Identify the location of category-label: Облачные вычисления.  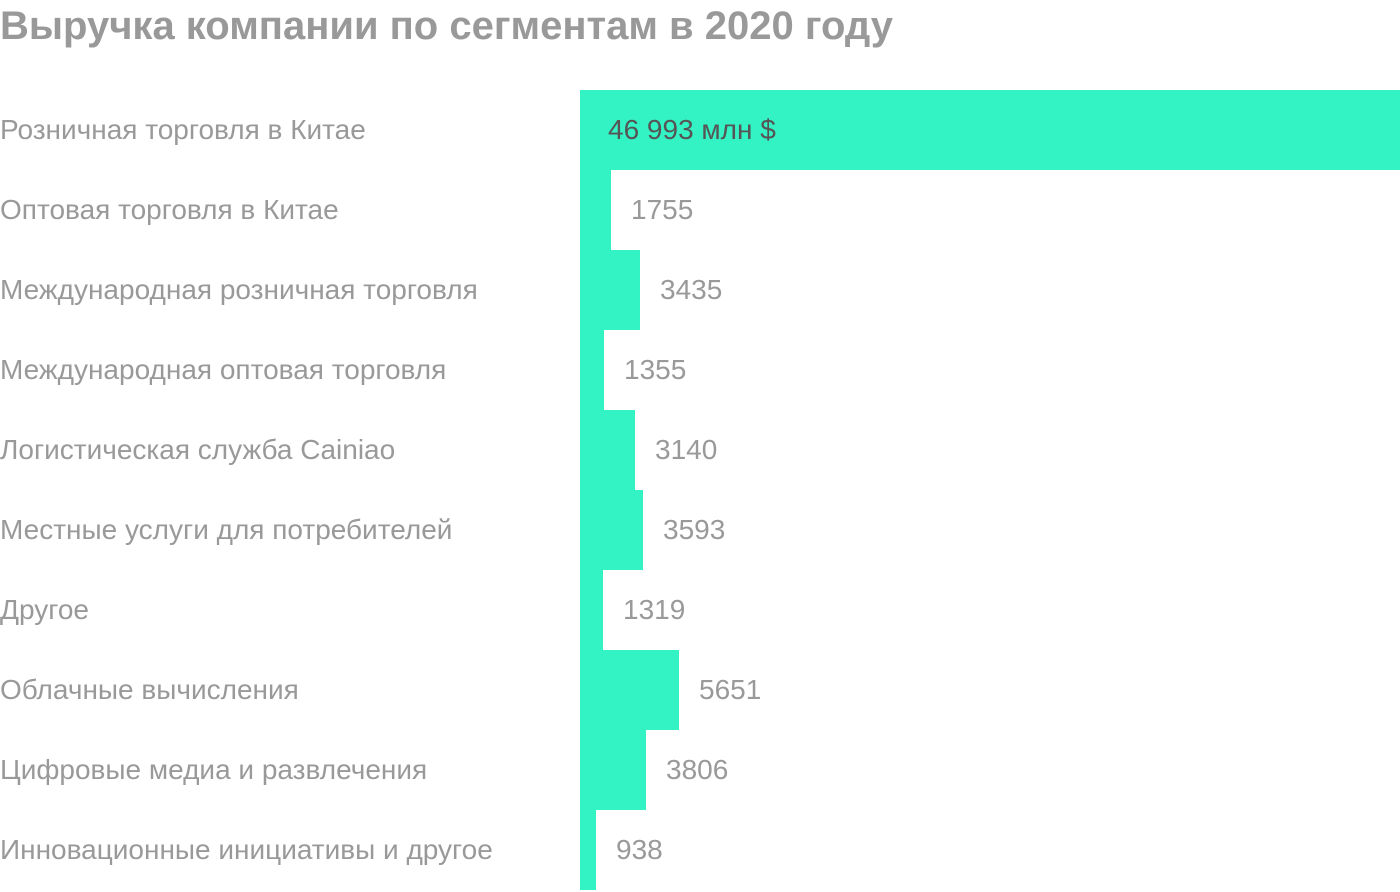
(149, 689).